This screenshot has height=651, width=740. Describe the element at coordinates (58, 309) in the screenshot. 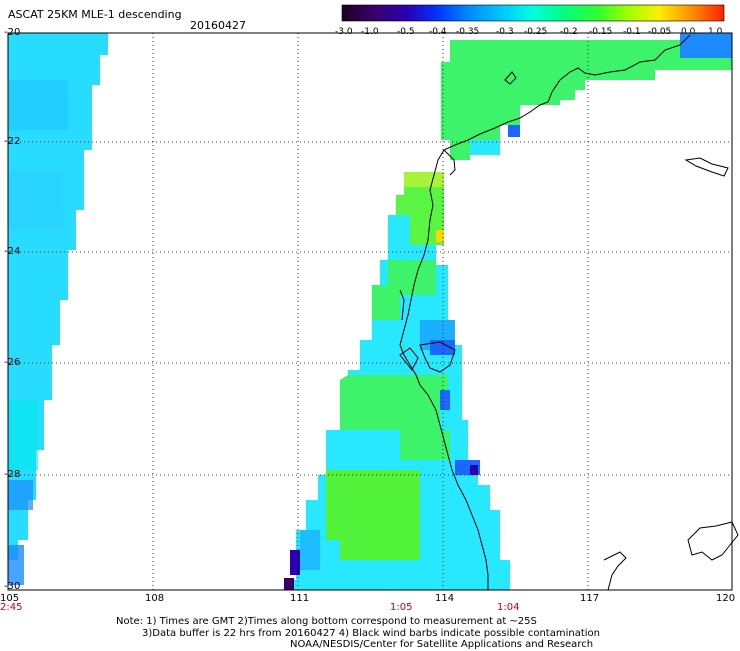

I see `swath-west` at that location.